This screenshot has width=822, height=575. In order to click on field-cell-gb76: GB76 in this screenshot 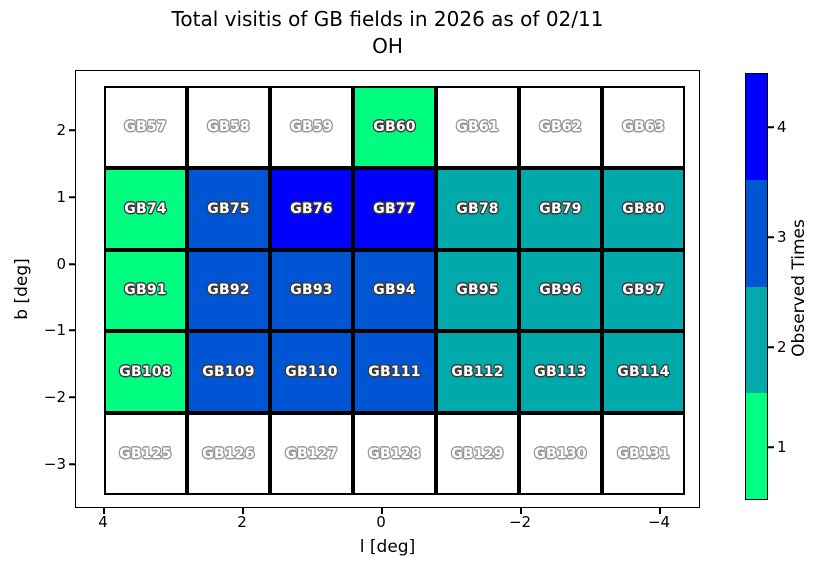, I will do `click(311, 208)`.